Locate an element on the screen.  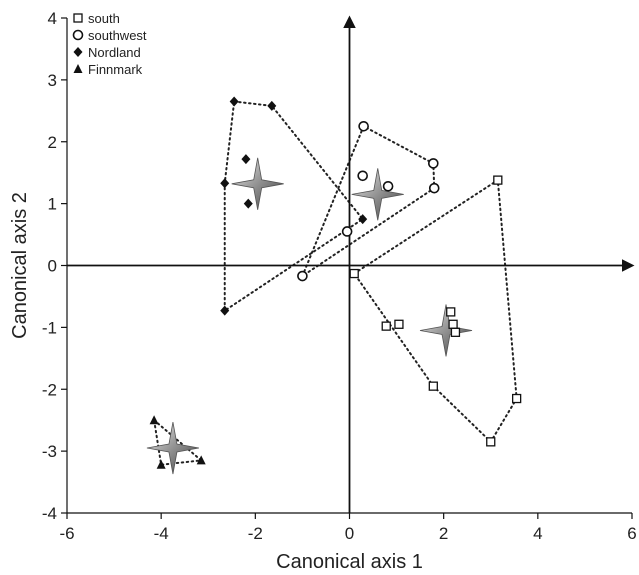
south-hull is located at coordinates (435, 311).